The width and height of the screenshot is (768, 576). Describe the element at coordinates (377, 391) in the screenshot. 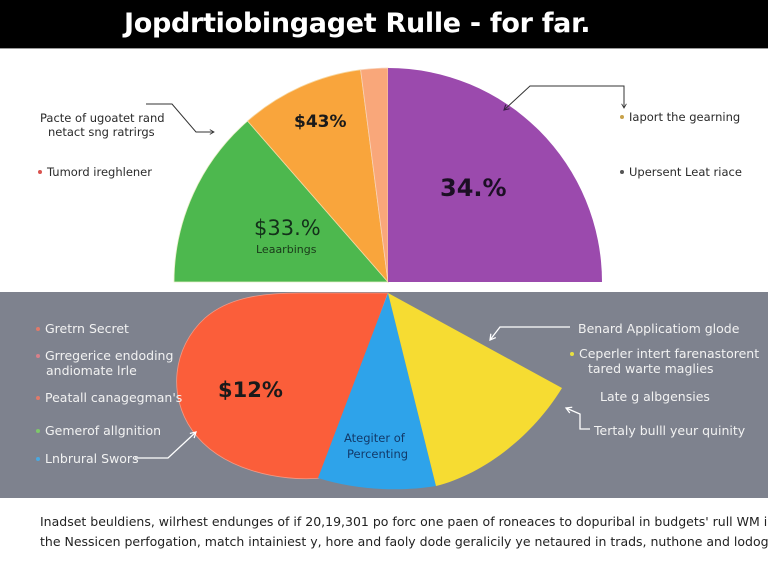

I see `slice-blue` at that location.